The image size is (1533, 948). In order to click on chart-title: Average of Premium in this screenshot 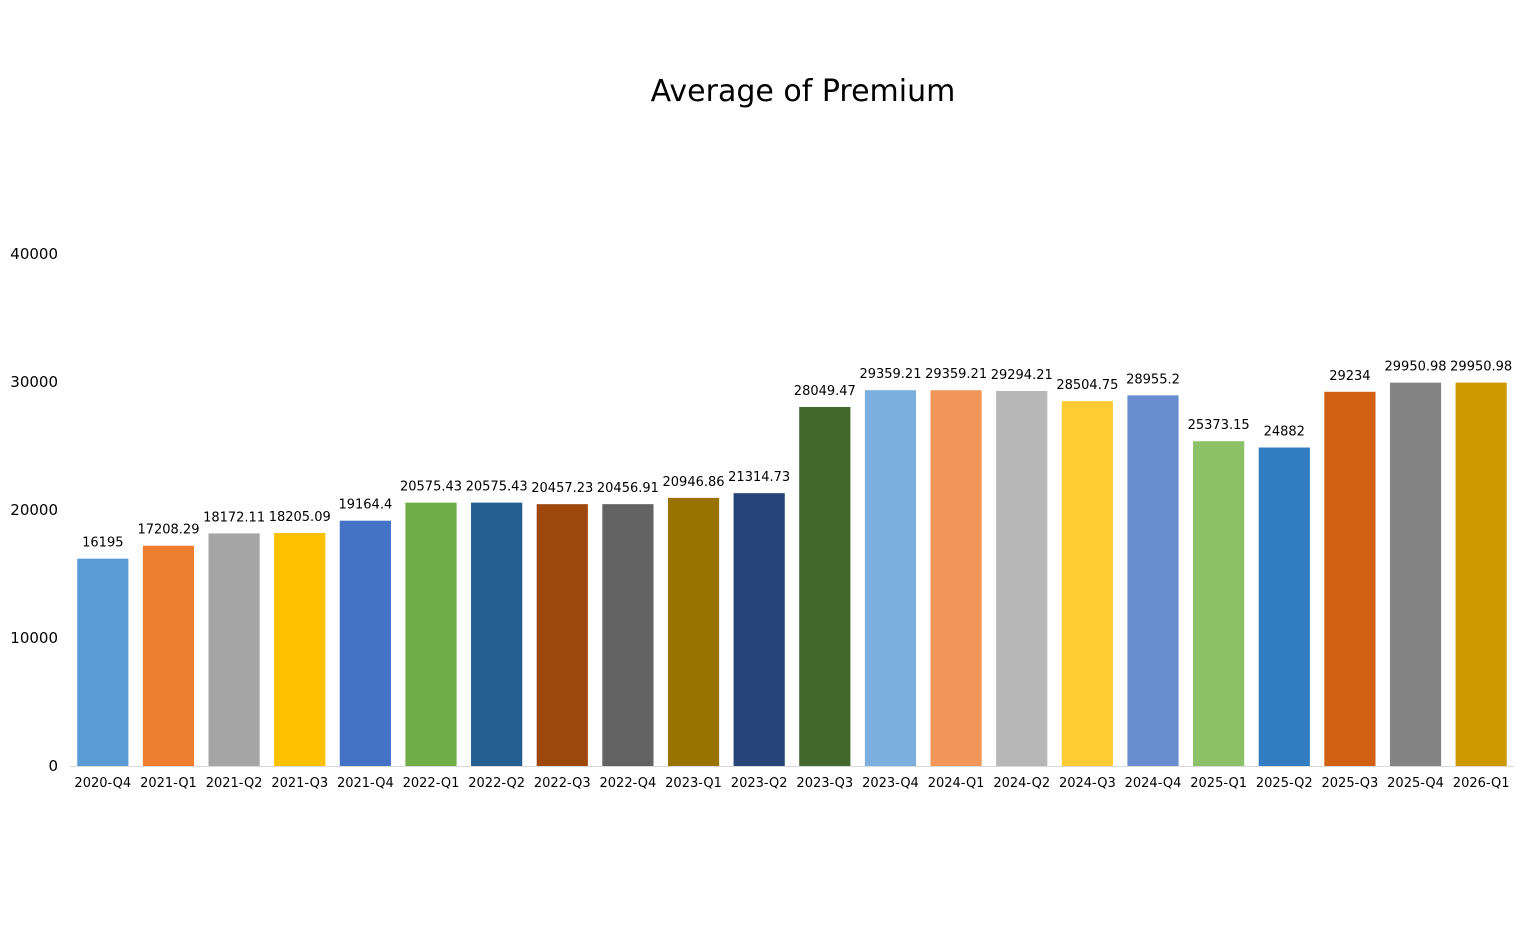, I will do `click(803, 91)`.